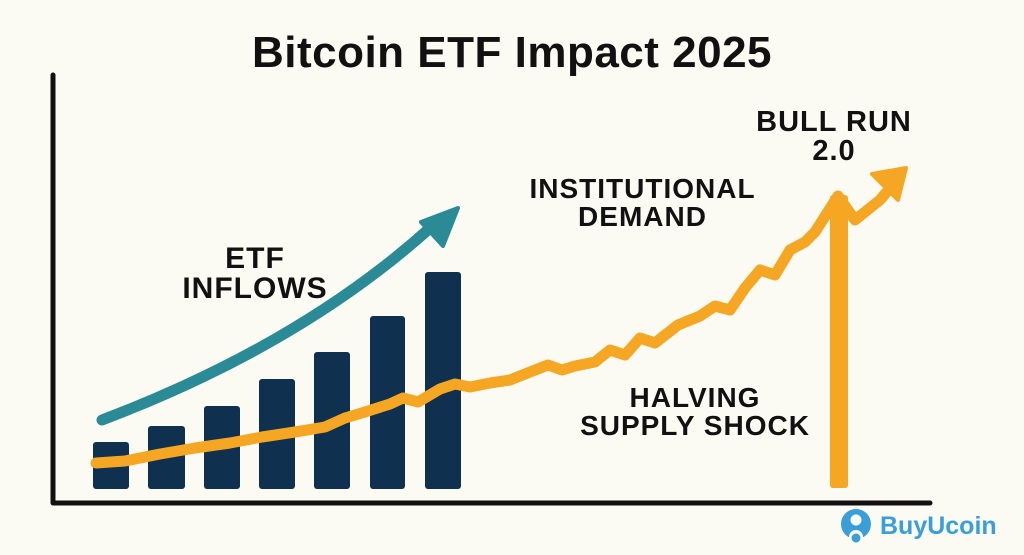 The height and width of the screenshot is (555, 1024). Describe the element at coordinates (266, 324) in the screenshot. I see `etf-trend-arrow` at that location.